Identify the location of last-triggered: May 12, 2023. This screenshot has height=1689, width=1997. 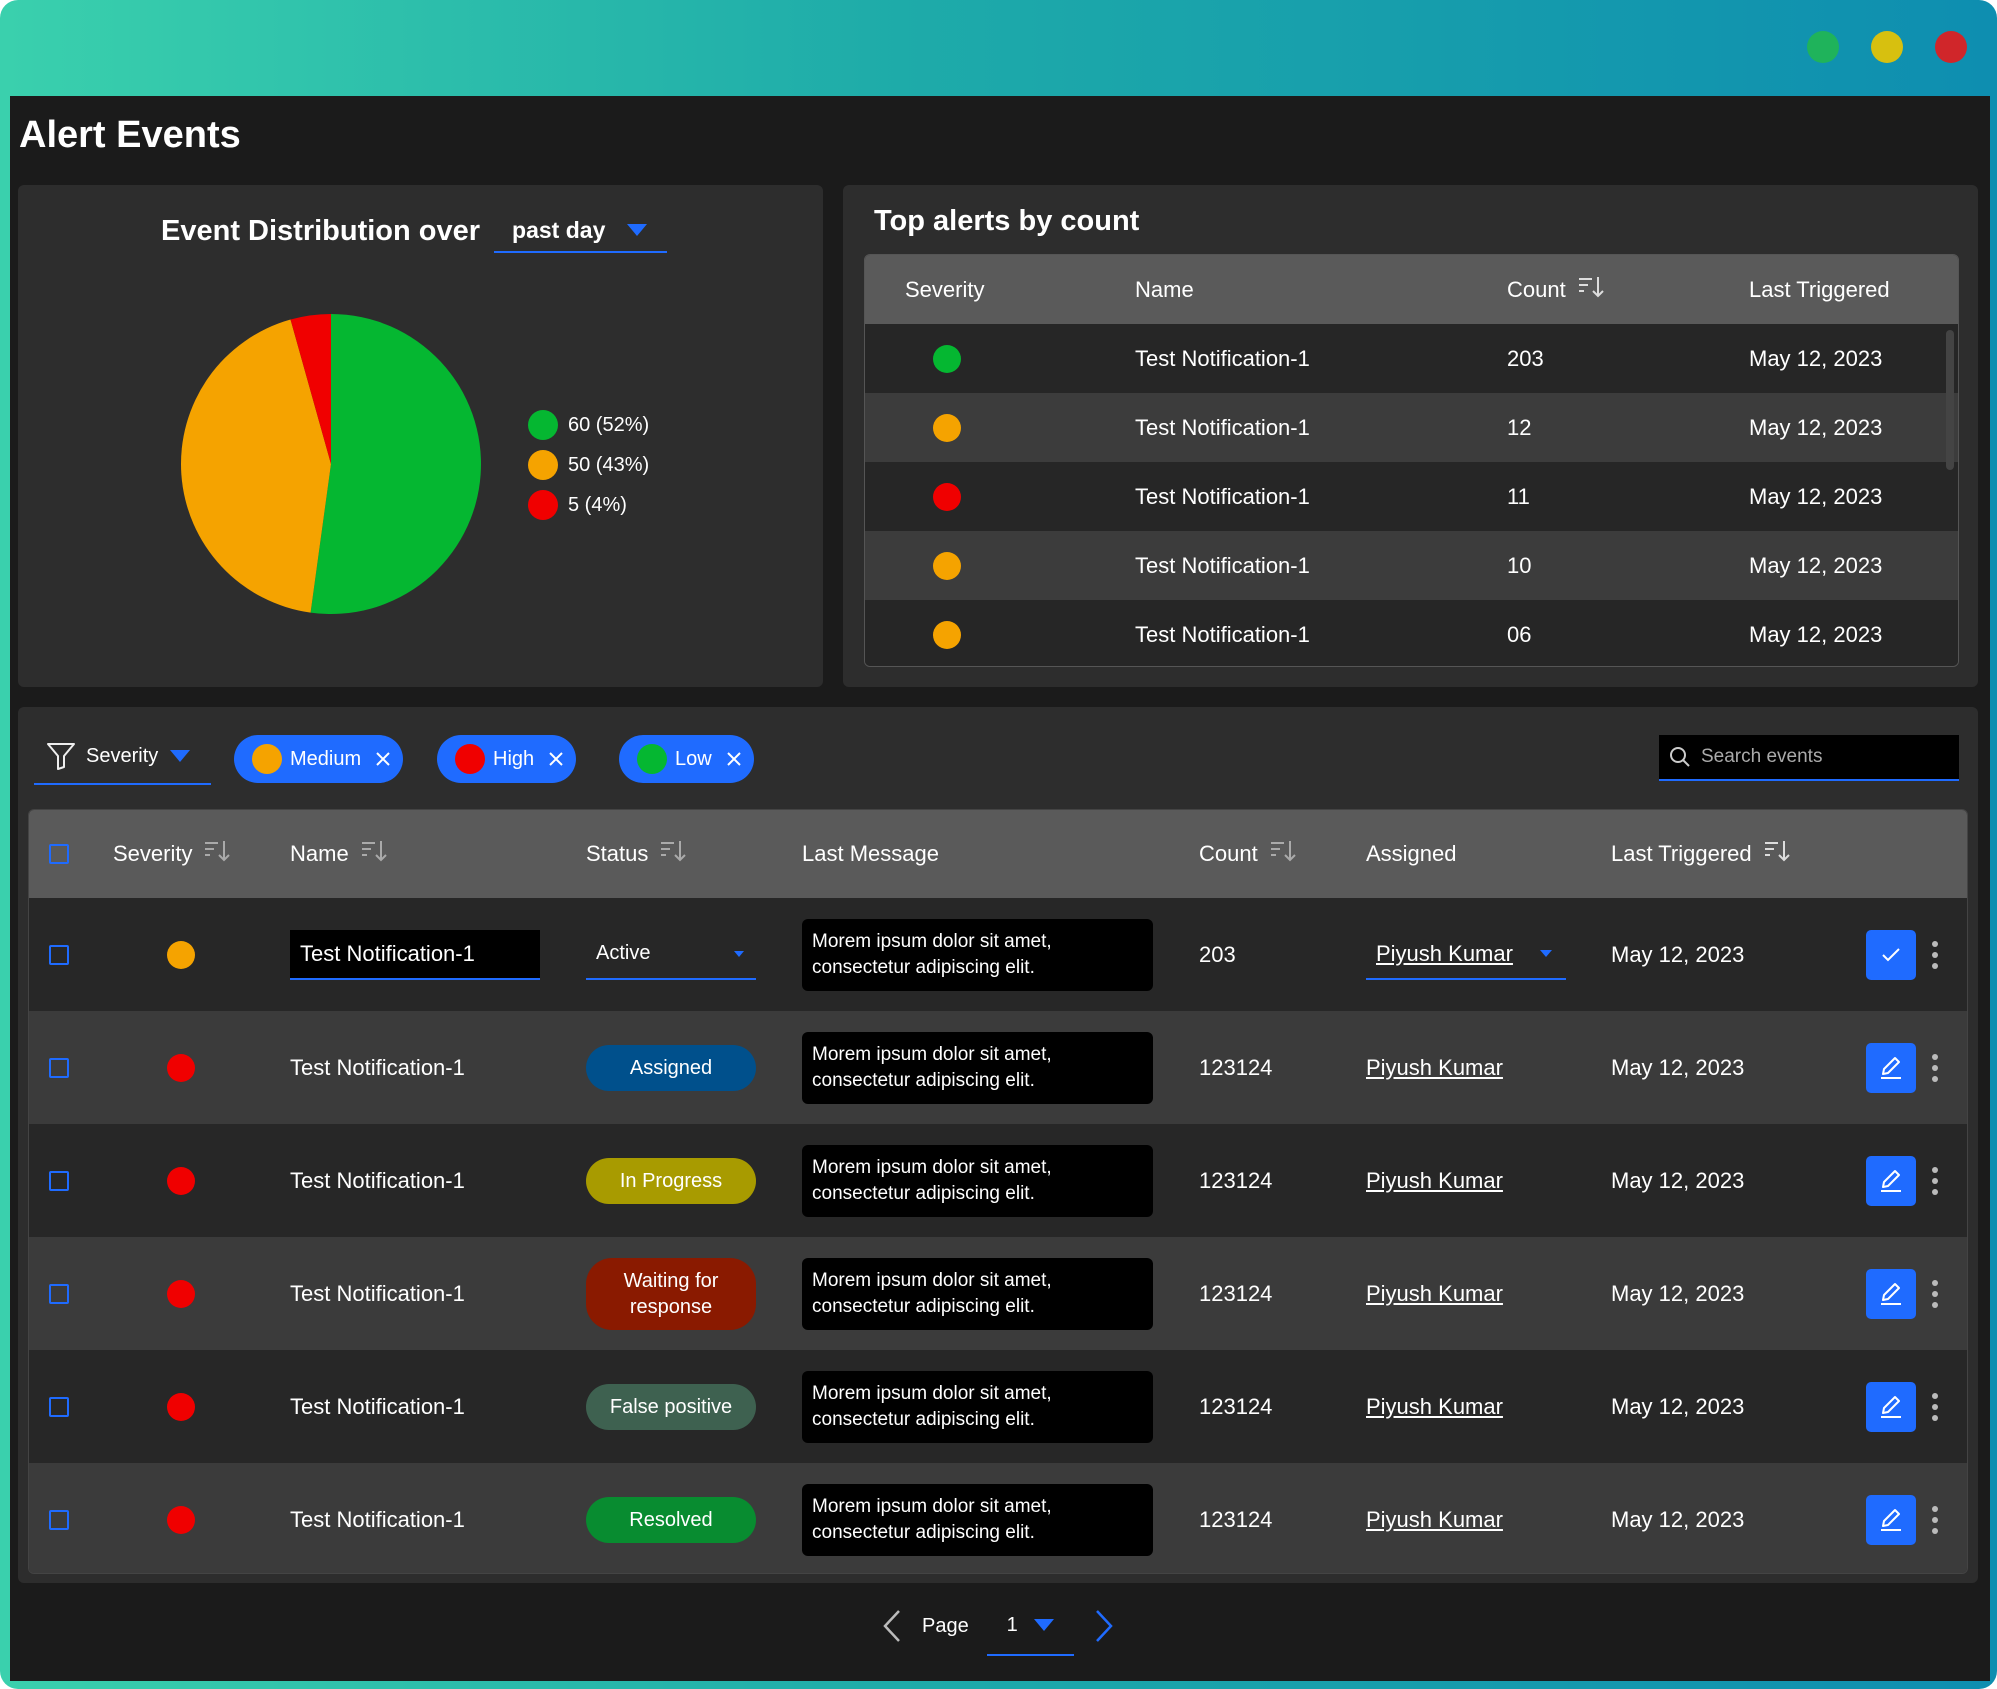
(1678, 1180).